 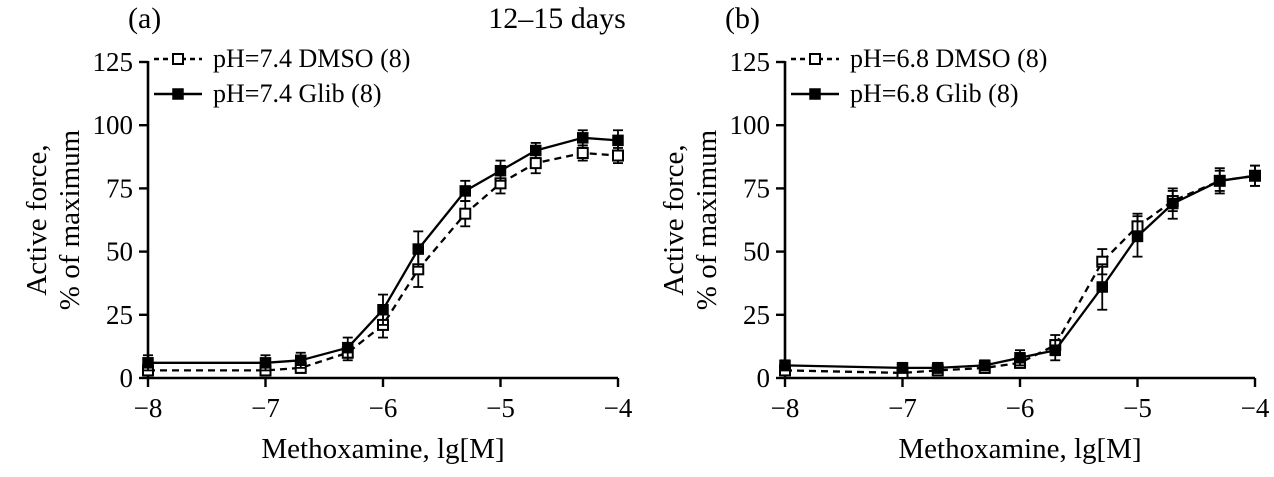 I want to click on legend-label: pH=7.4 Glib (8), so click(x=297, y=93).